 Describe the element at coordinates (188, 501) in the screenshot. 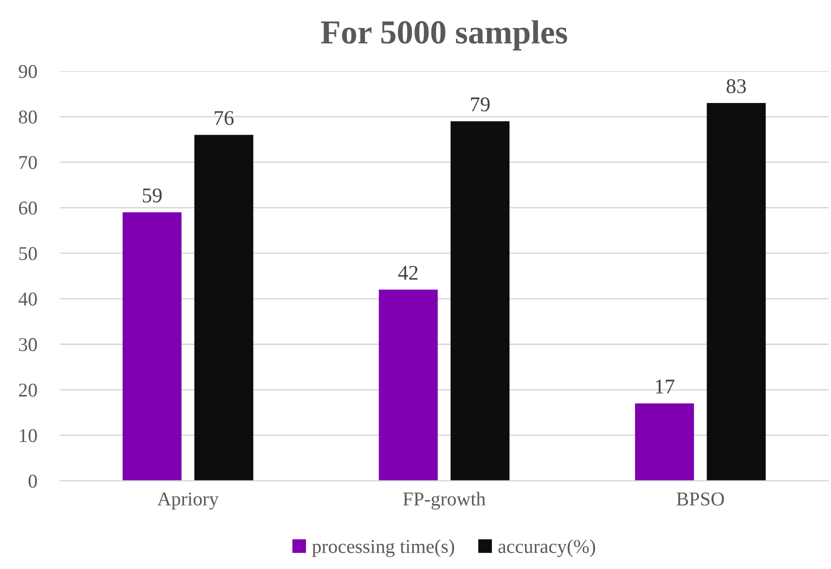

I see `x-tick-label: Apriory` at that location.